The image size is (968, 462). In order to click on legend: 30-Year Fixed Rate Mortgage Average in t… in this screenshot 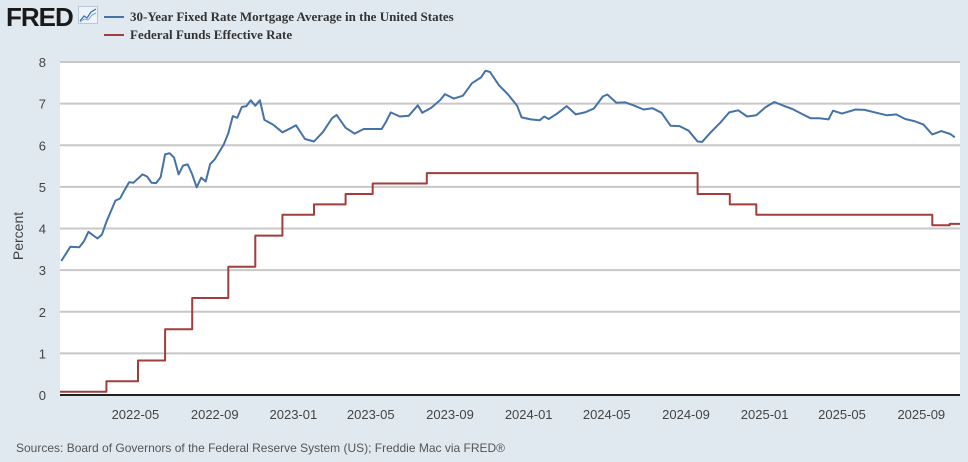, I will do `click(279, 26)`.